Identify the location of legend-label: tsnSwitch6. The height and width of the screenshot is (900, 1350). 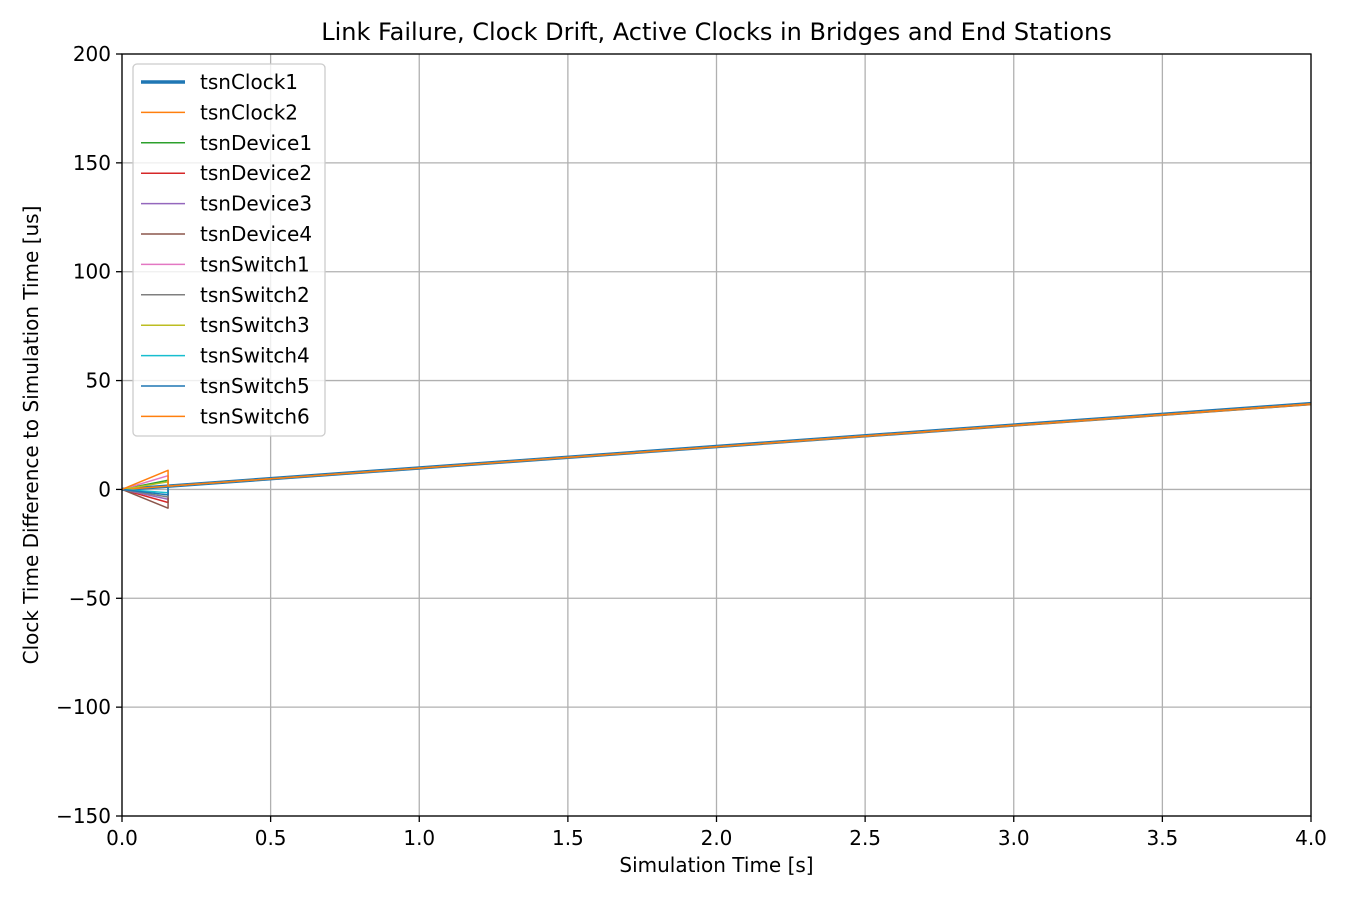
(255, 416).